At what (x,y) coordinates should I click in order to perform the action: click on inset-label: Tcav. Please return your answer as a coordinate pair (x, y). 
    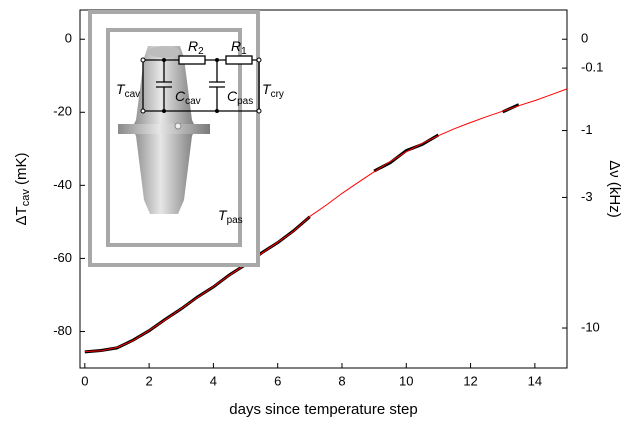
    Looking at the image, I should click on (128, 90).